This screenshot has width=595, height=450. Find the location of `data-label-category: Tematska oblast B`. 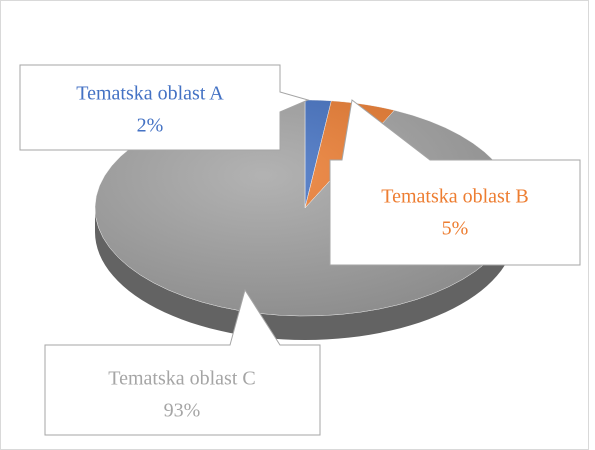

data-label-category: Tematska oblast B is located at coordinates (454, 197).